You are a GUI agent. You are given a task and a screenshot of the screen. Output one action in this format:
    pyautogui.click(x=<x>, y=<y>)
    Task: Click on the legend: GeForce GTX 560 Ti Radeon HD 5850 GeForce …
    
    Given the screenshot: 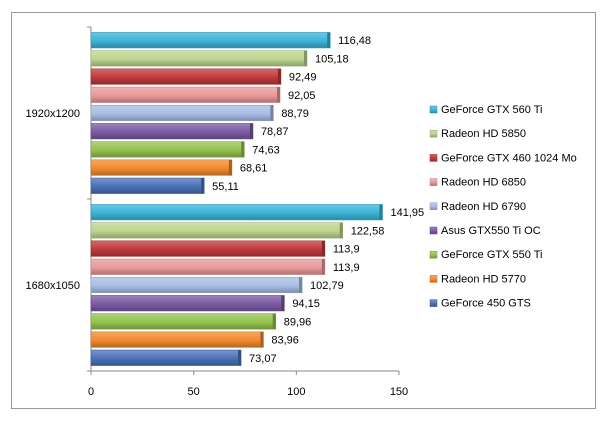 What is the action you would take?
    pyautogui.click(x=503, y=207)
    